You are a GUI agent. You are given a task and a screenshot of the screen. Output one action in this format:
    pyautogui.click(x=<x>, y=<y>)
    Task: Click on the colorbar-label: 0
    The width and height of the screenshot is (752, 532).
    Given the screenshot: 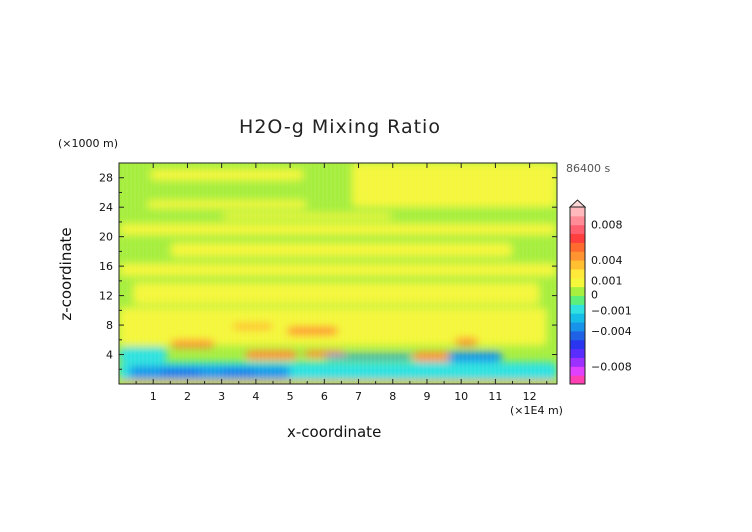 What is the action you would take?
    pyautogui.click(x=594, y=295)
    